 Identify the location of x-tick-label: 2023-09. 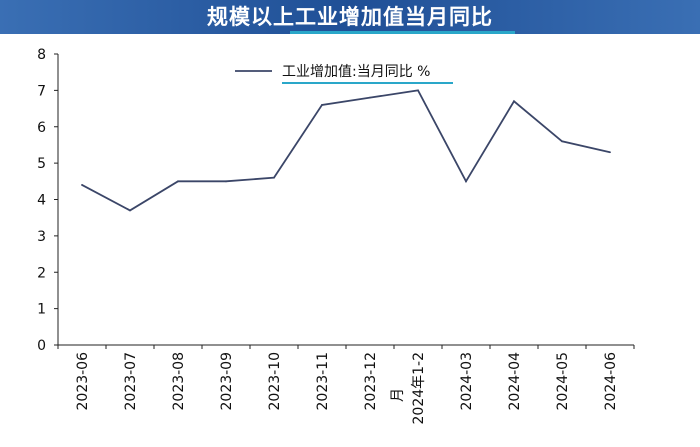
(227, 381).